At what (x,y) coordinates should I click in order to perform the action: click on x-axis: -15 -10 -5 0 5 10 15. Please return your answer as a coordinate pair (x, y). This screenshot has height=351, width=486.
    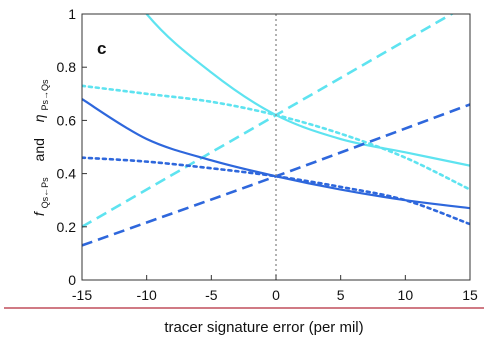
    Looking at the image, I should click on (275, 289).